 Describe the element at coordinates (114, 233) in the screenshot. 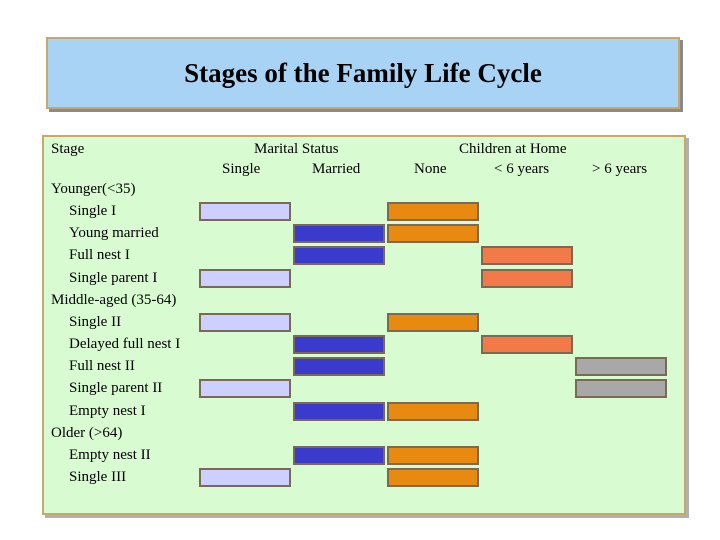

I see `stage-label: Young married` at that location.